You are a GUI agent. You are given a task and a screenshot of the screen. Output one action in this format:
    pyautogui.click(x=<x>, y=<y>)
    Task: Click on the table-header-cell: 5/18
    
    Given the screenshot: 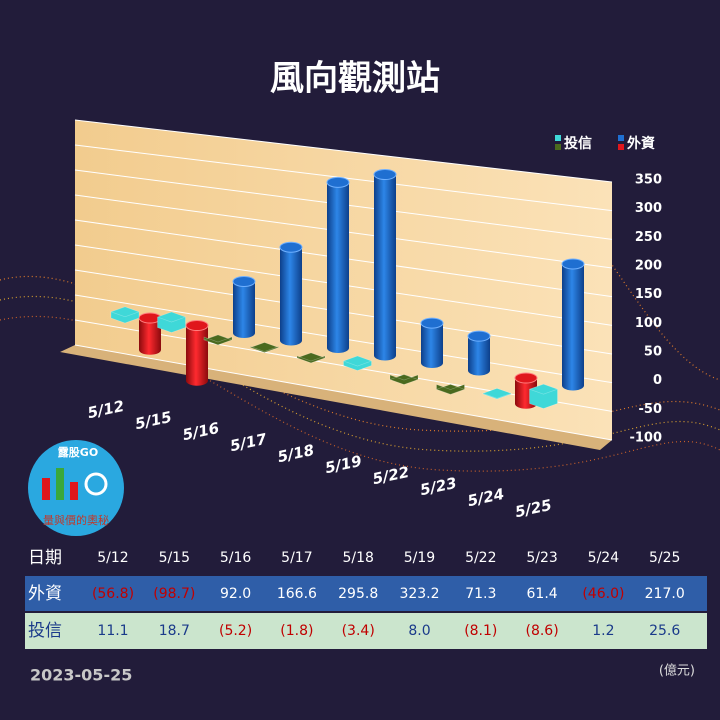 What is the action you would take?
    pyautogui.click(x=357, y=558)
    